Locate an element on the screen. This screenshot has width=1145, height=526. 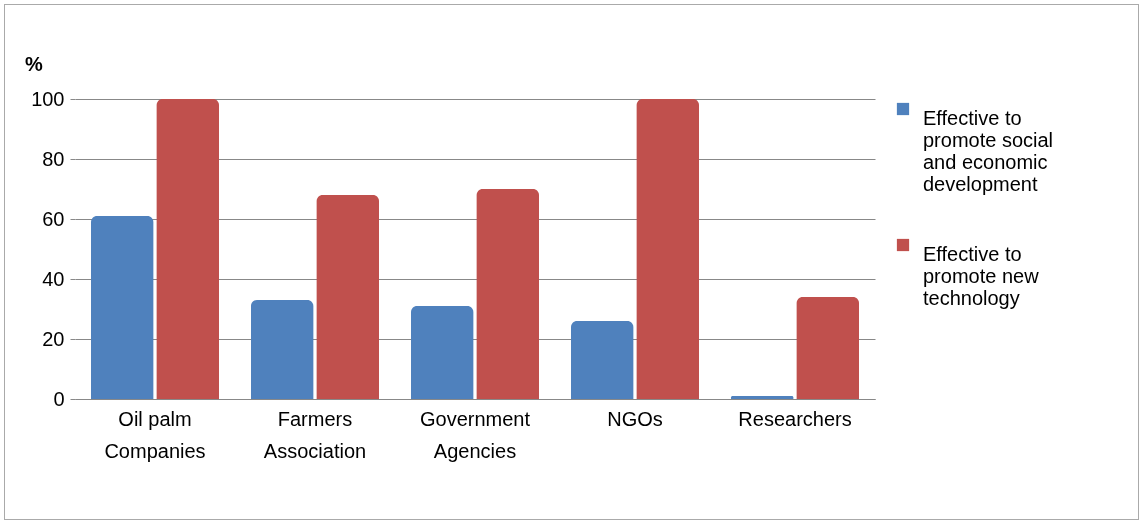
y-tick-label: 80 is located at coordinates (53, 158).